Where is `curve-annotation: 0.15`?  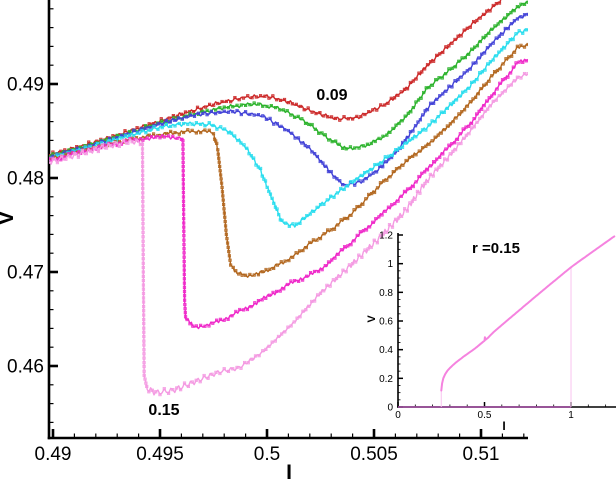 curve-annotation: 0.15 is located at coordinates (163, 410).